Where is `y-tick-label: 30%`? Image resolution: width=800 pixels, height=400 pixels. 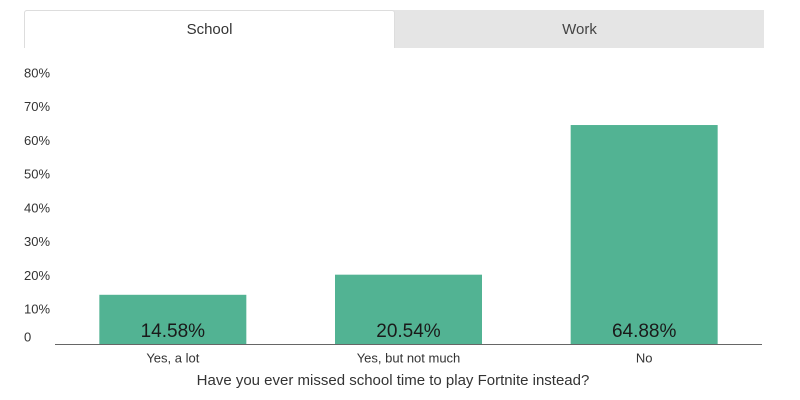
y-tick-label: 30% is located at coordinates (37, 241).